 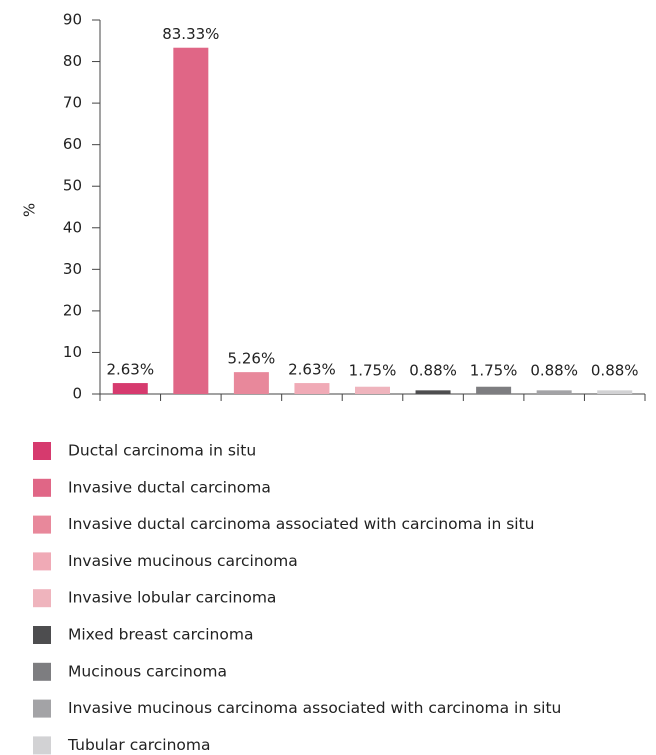 I want to click on legend-label: Mucinous carcinoma, so click(x=147, y=671).